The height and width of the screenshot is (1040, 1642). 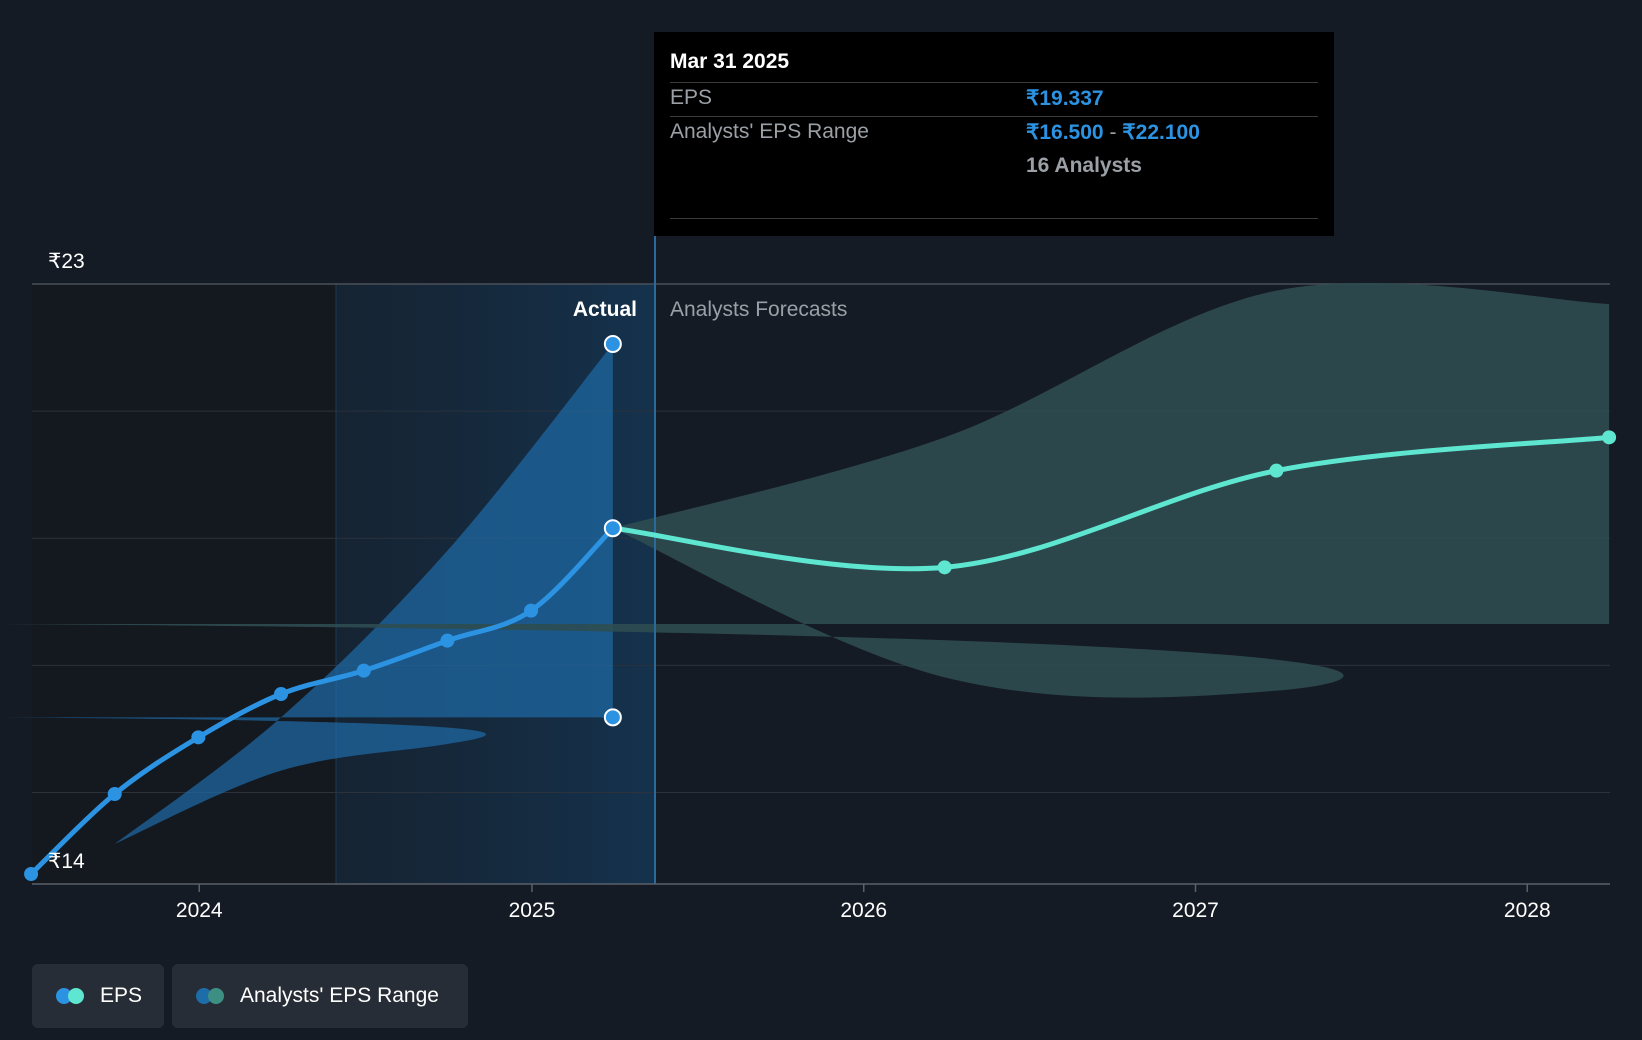 I want to click on tooltip-analyst-count: 16 Analysts, so click(x=1084, y=165).